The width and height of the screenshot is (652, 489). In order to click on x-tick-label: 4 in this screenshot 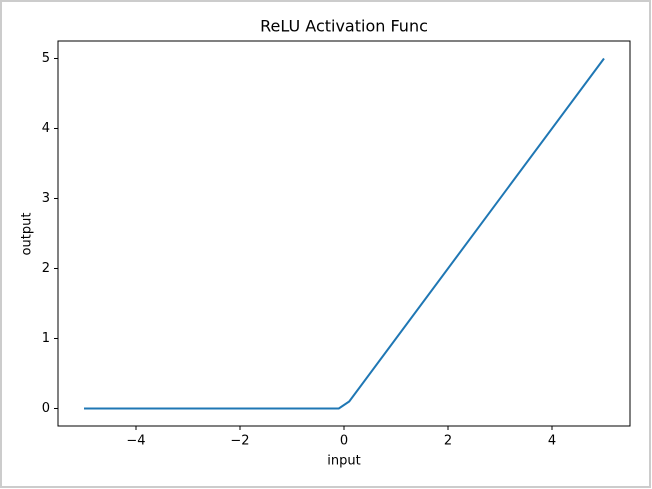, I will do `click(552, 441)`.